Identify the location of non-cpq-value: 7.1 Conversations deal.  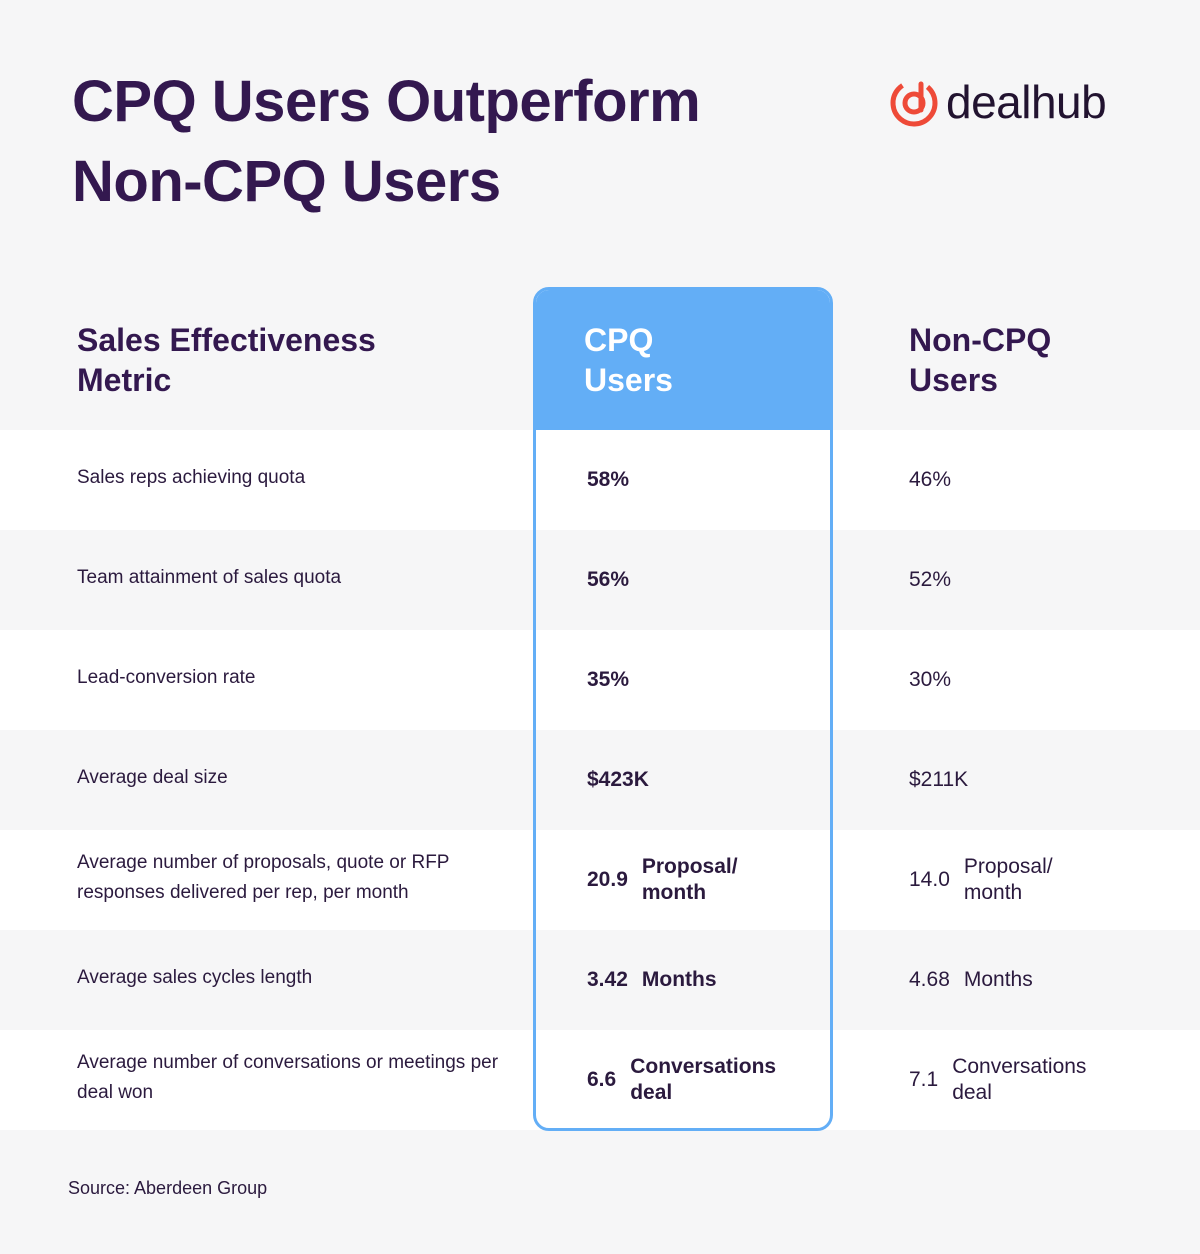
(1005, 1080).